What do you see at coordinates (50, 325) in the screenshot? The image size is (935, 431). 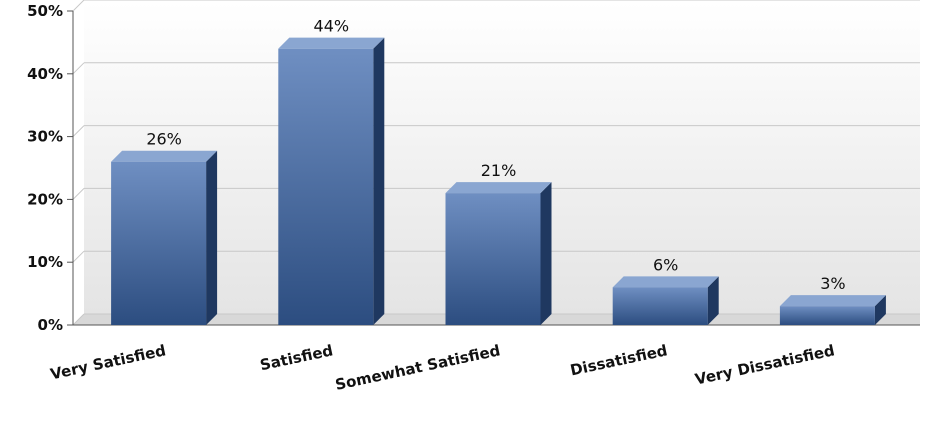 I see `y-tick-label: 0%` at bounding box center [50, 325].